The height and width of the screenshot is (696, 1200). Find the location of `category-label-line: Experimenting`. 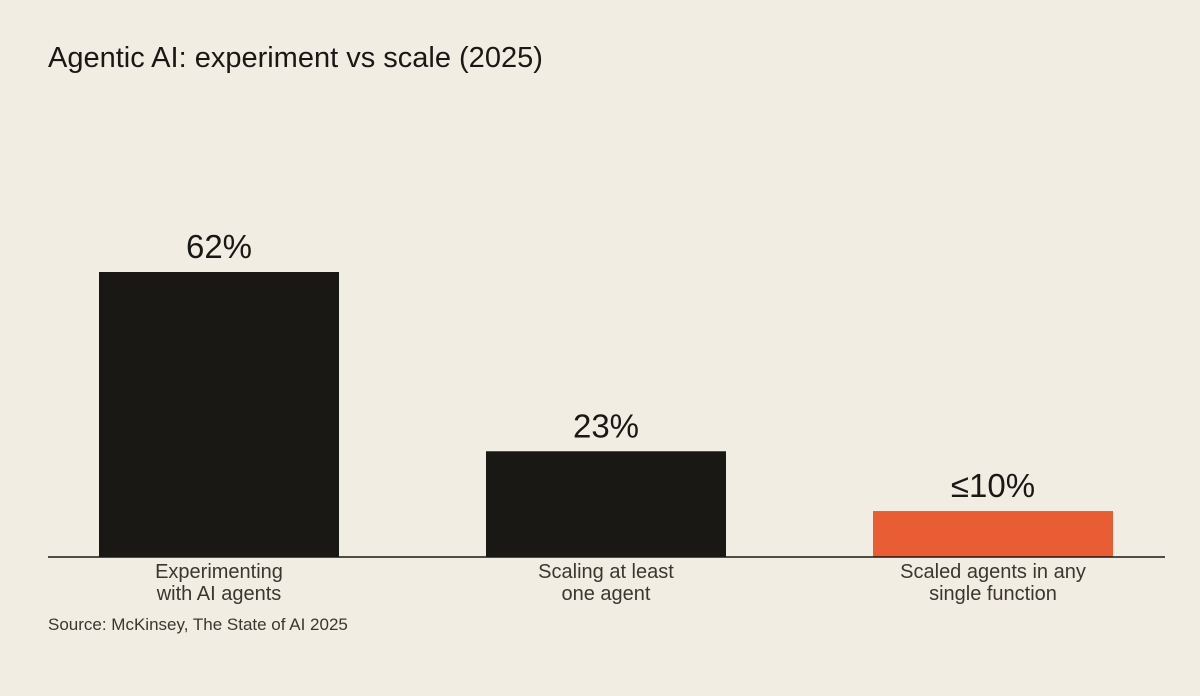

category-label-line: Experimenting is located at coordinates (219, 572).